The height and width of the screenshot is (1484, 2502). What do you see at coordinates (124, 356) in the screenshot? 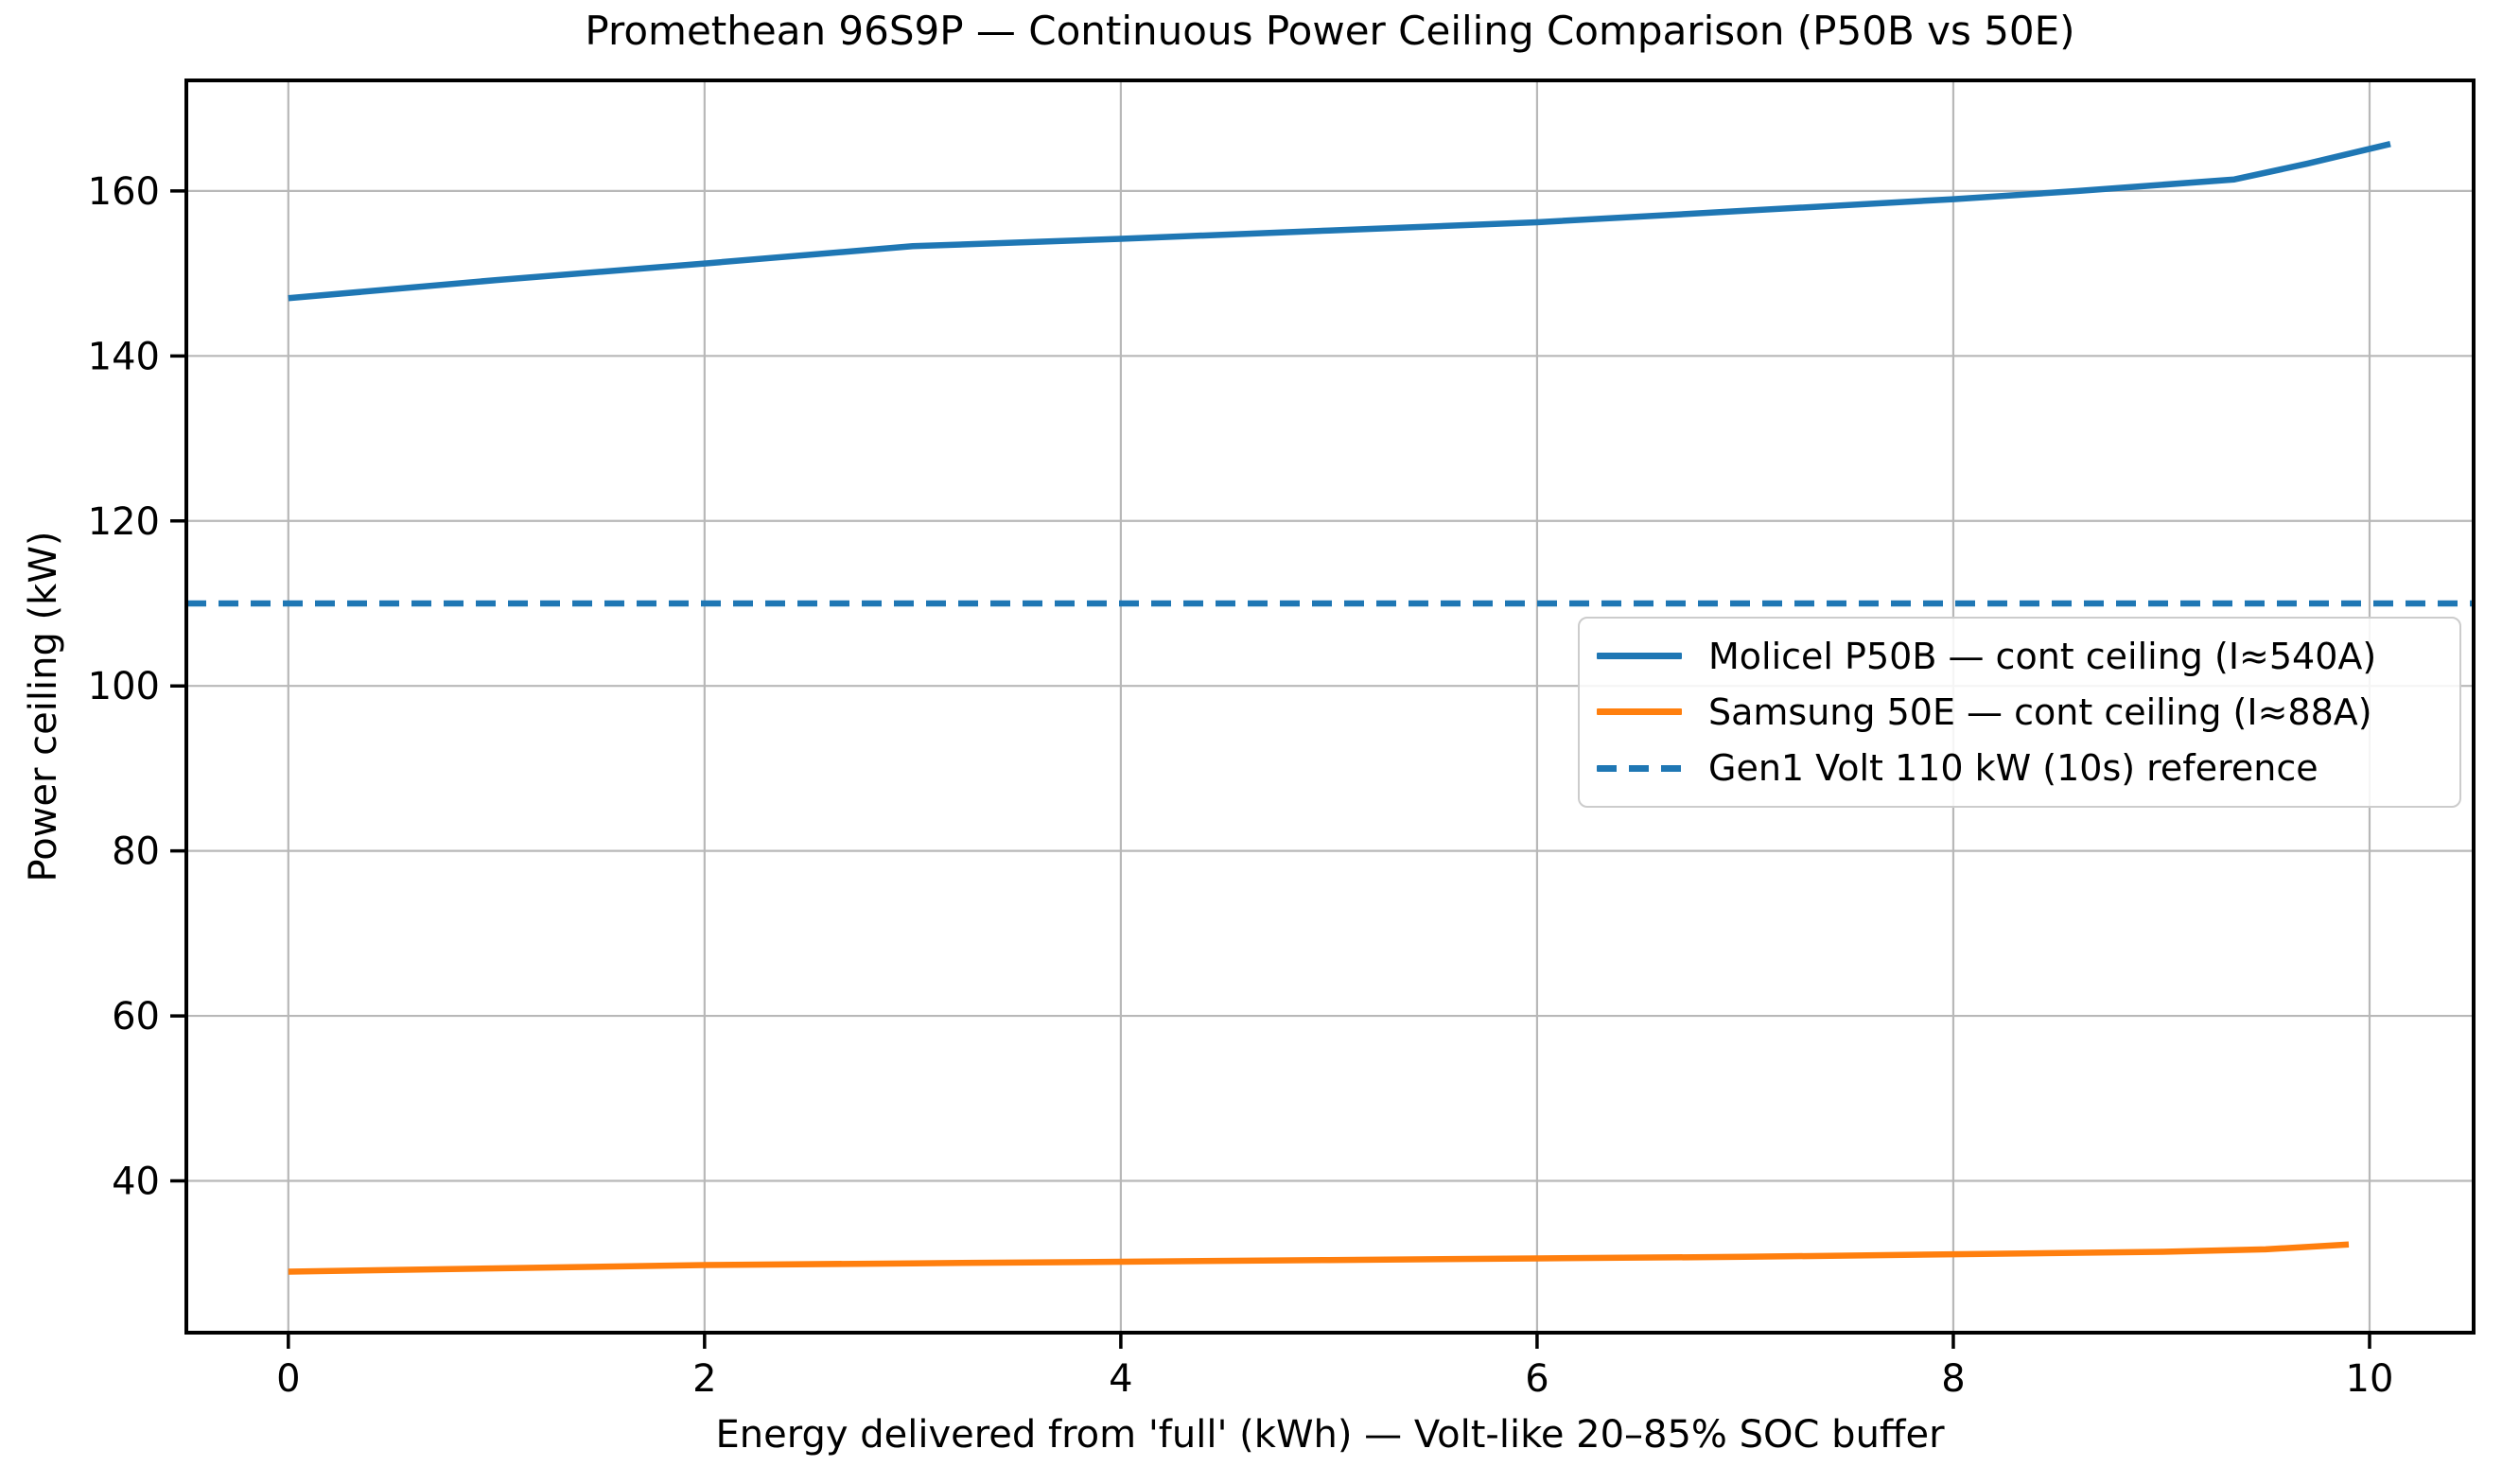
I see `y-tick-label: 140` at bounding box center [124, 356].